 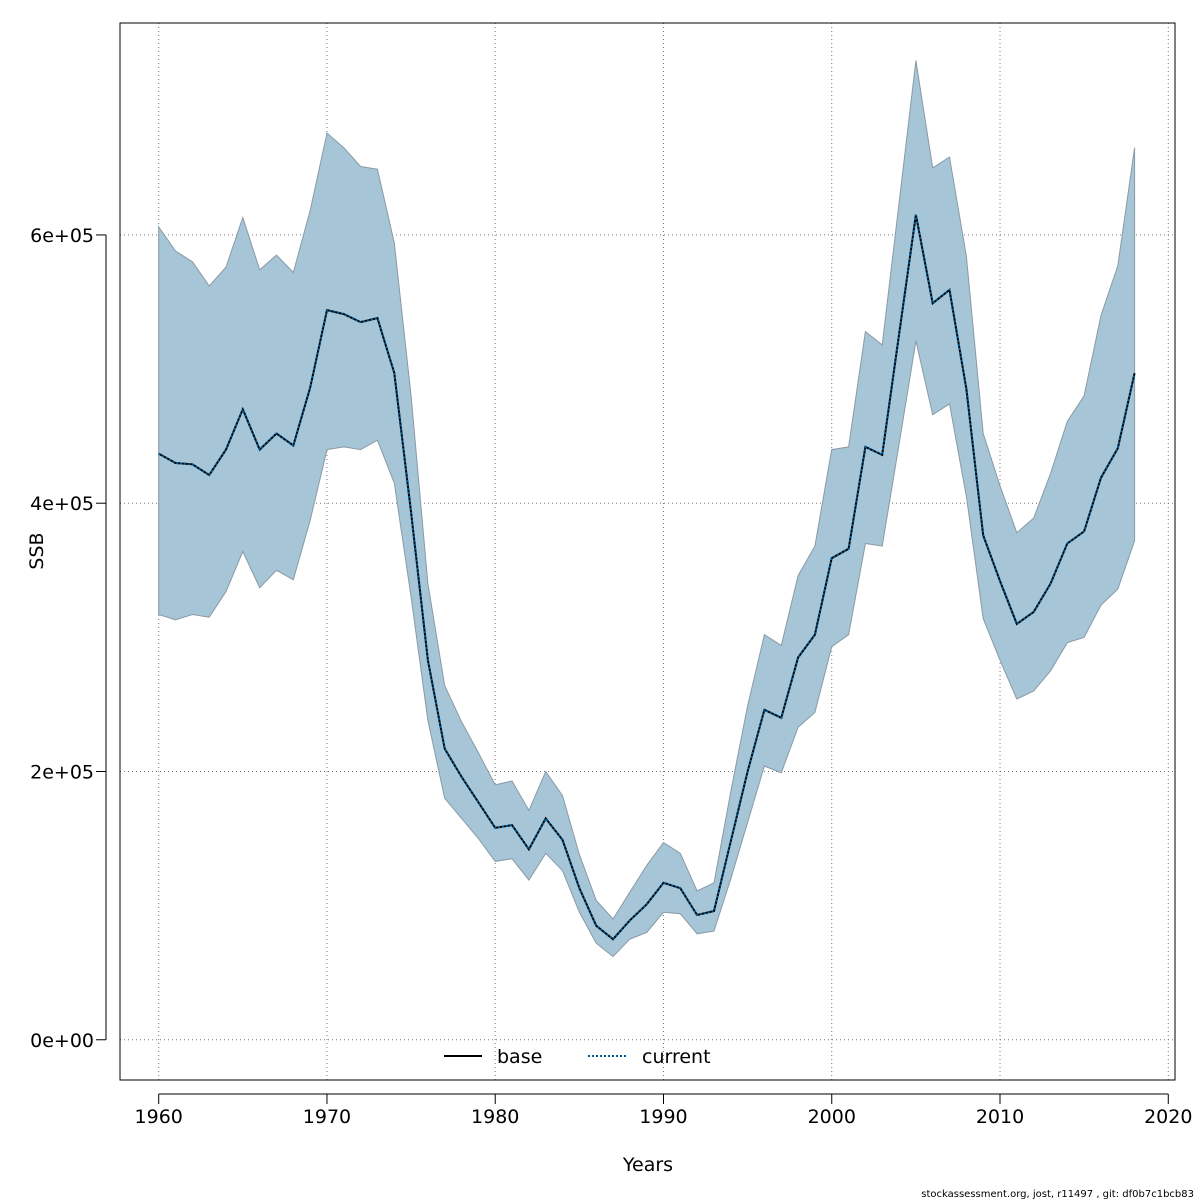 I want to click on x-tick-label-1980: 1980, so click(x=495, y=1117).